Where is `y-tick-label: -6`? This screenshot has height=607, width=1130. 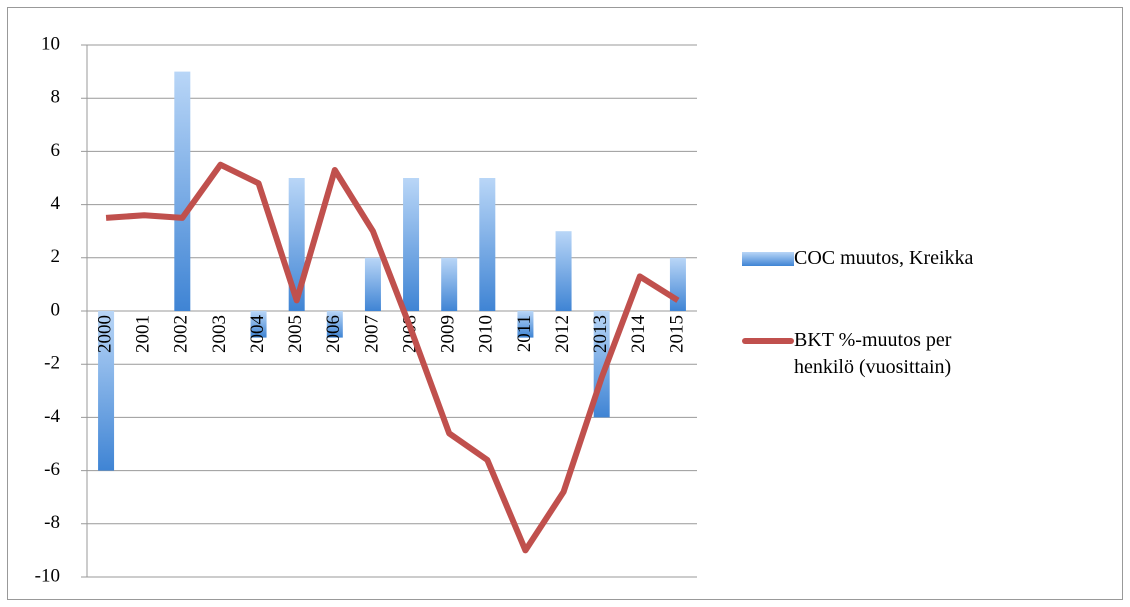 y-tick-label: -6 is located at coordinates (52, 469).